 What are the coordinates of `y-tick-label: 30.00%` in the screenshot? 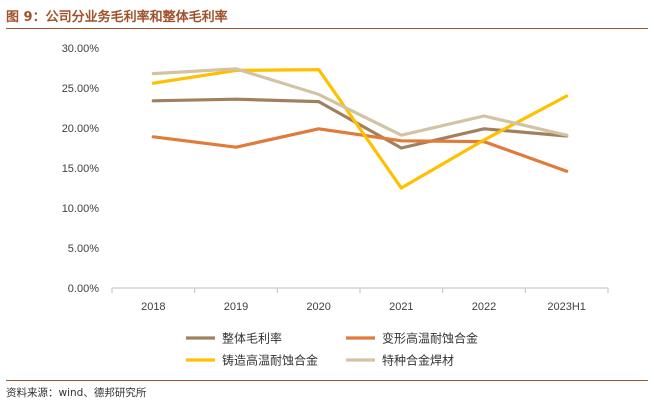 It's located at (81, 49).